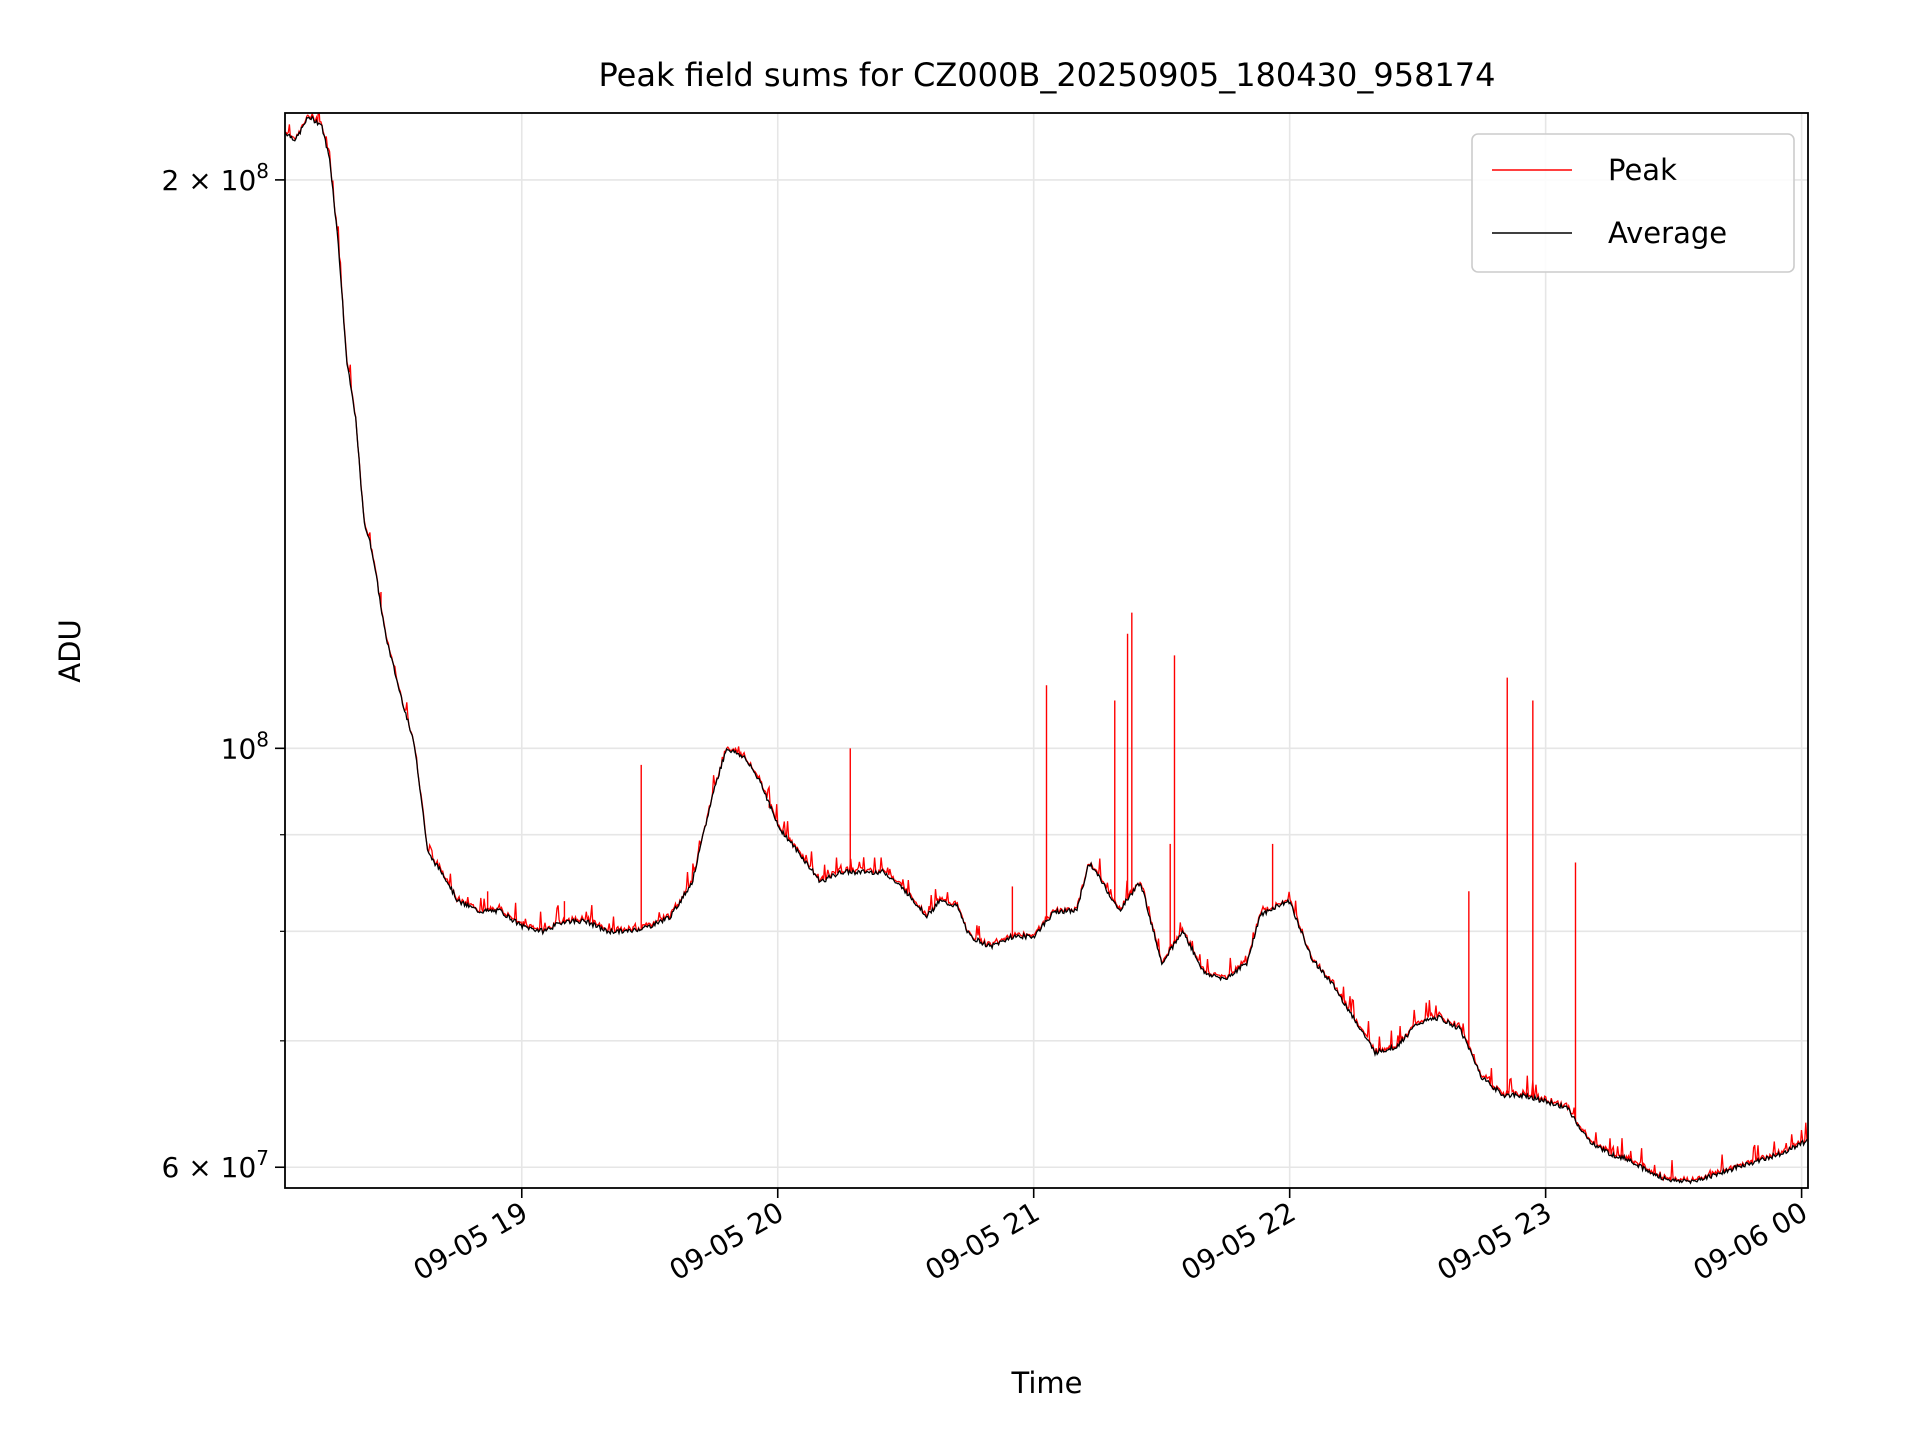  I want to click on legend-box, so click(1633, 203).